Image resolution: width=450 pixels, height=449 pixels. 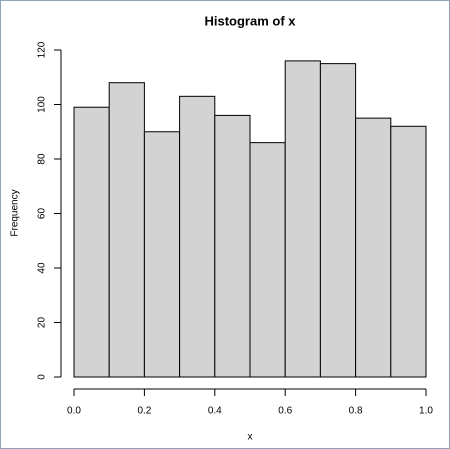 I want to click on x-tick-label: 0.2, so click(x=144, y=411).